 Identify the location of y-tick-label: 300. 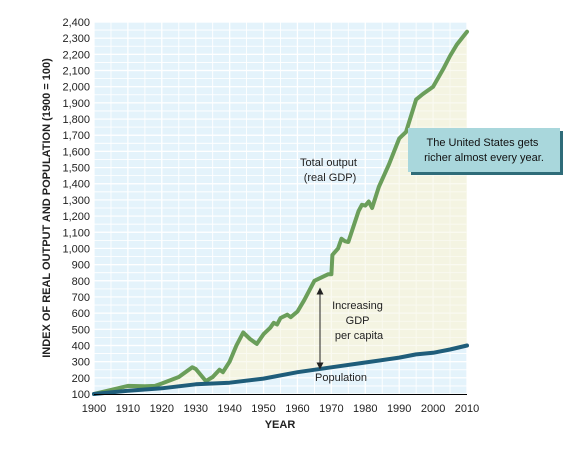
(81, 363).